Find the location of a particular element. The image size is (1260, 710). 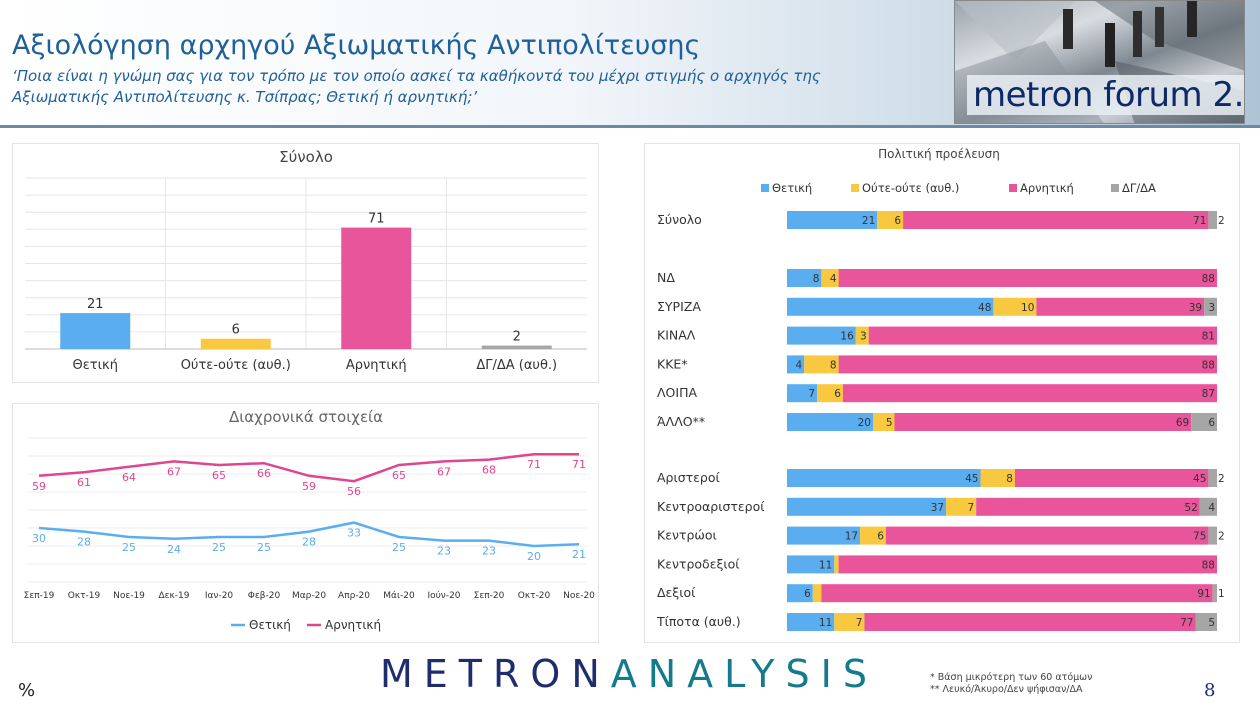

row-label: Σύνολο is located at coordinates (679, 219).